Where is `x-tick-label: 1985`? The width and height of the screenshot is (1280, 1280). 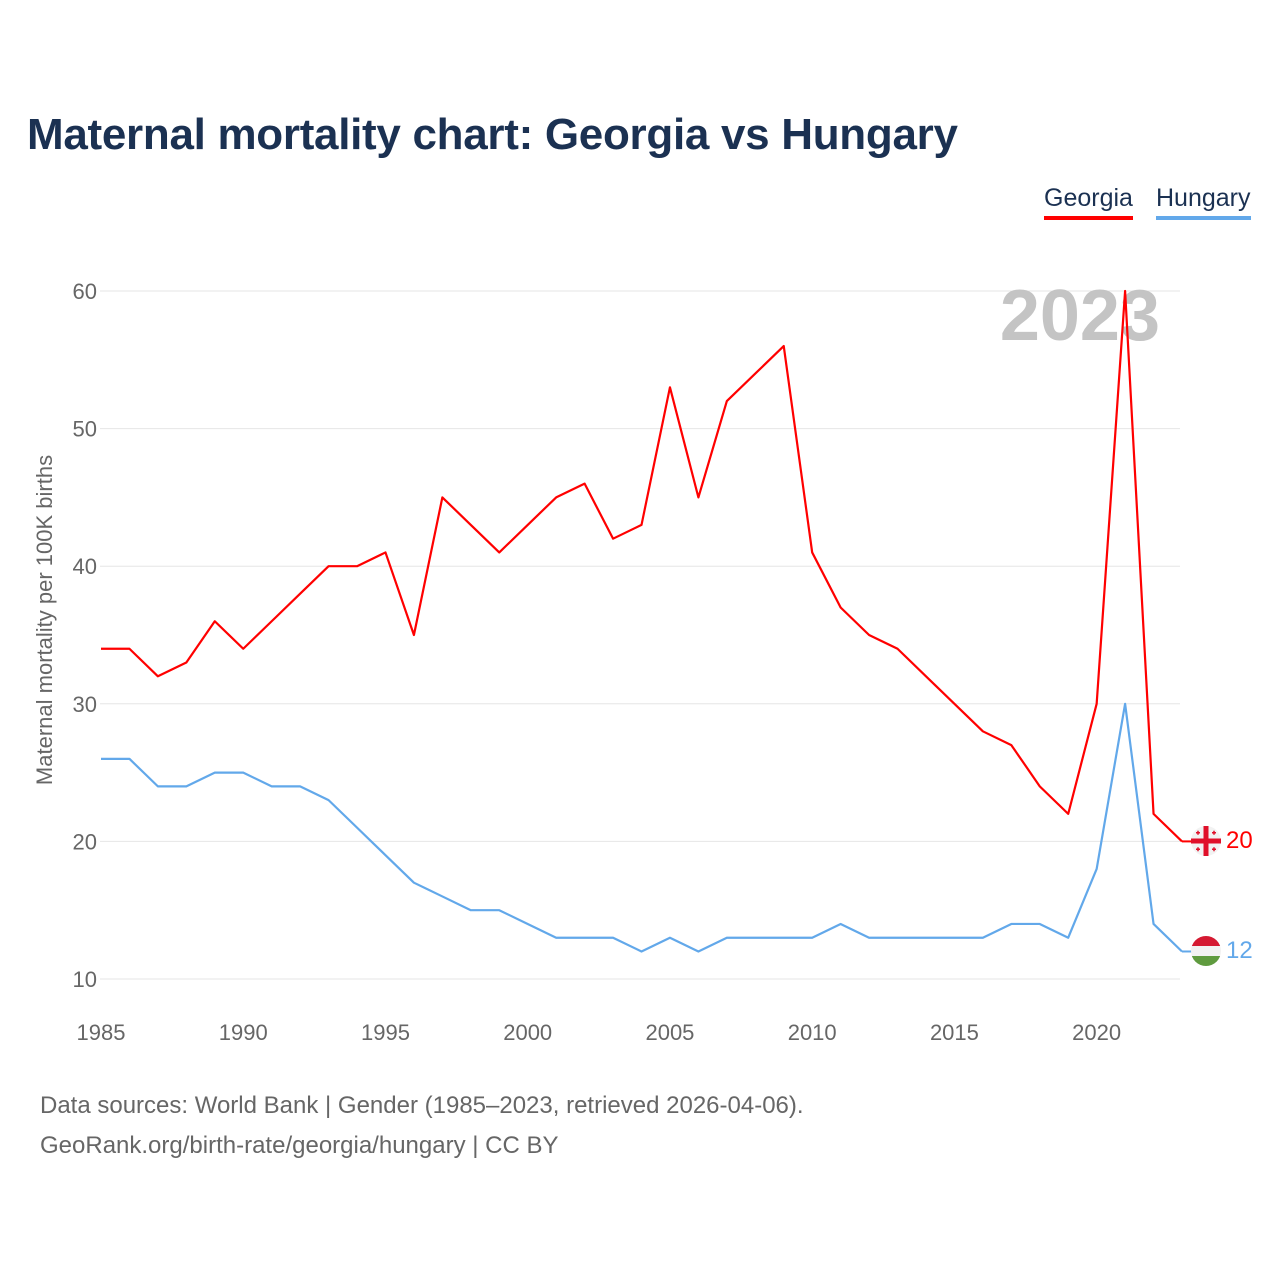
x-tick-label: 1985 is located at coordinates (101, 1032).